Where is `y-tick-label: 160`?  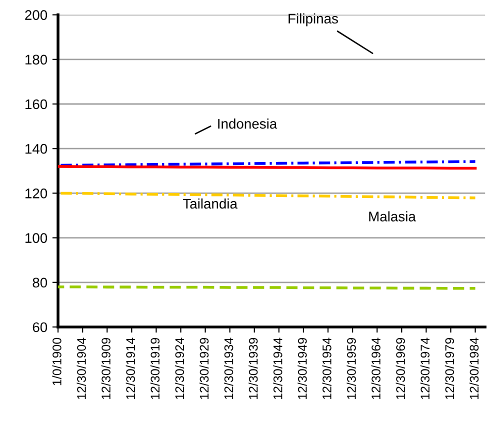 y-tick-label: 160 is located at coordinates (37, 104).